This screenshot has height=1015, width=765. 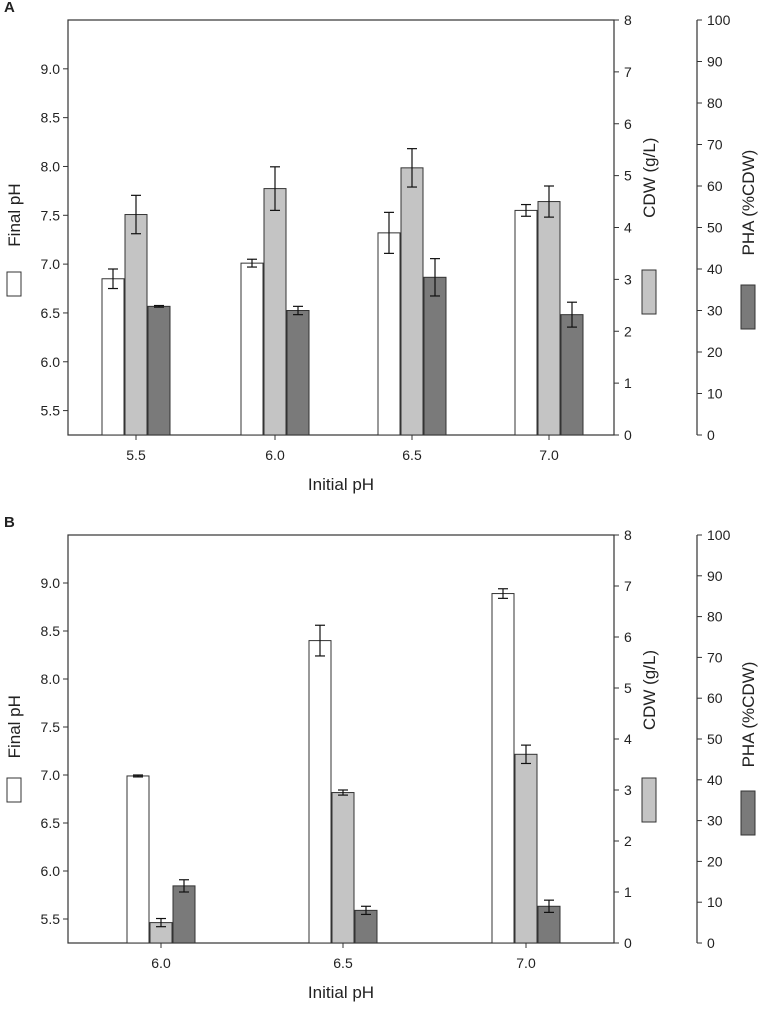 What do you see at coordinates (136, 455) in the screenshot?
I see `x-tick-label: 5.5` at bounding box center [136, 455].